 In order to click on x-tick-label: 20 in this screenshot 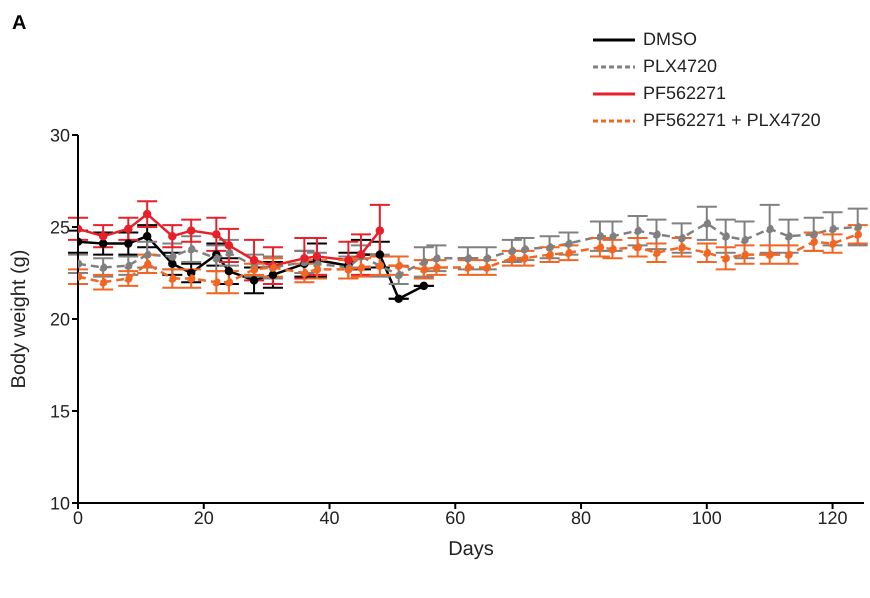, I will do `click(204, 518)`.